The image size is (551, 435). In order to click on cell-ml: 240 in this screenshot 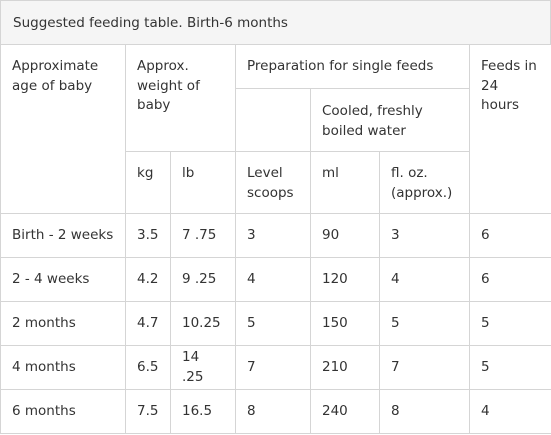, I will do `click(345, 411)`.